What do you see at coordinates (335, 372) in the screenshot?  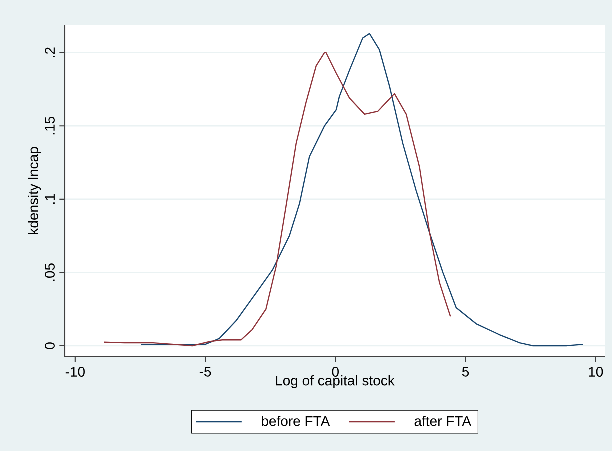 I see `x-tick-label: 0` at bounding box center [335, 372].